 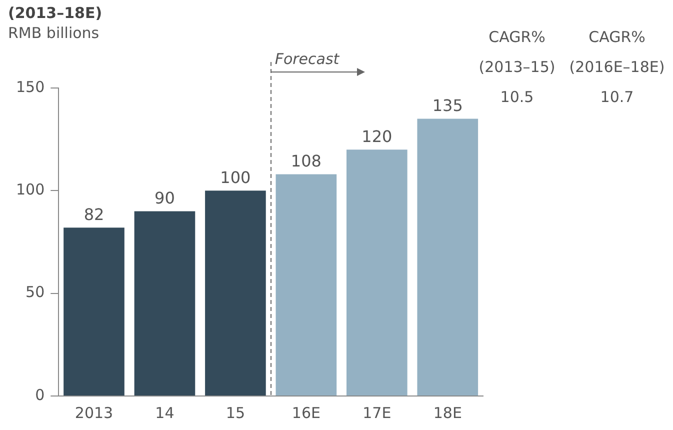 I want to click on x-tick-label: 14, so click(x=164, y=413).